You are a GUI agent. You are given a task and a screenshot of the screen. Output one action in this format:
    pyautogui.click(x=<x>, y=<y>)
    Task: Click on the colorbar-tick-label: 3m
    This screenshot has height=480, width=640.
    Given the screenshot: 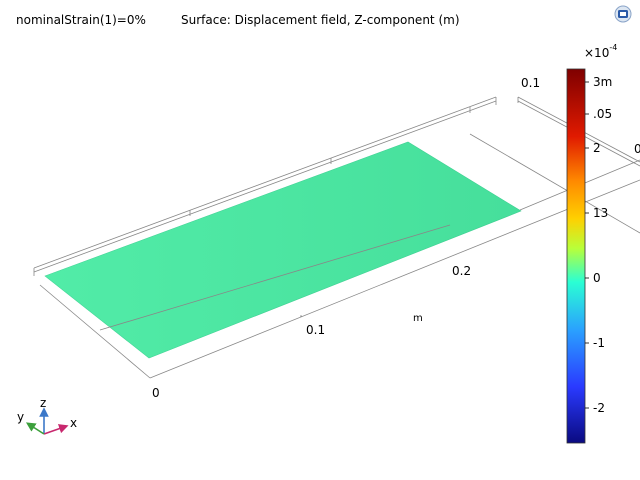 What is the action you would take?
    pyautogui.click(x=603, y=82)
    